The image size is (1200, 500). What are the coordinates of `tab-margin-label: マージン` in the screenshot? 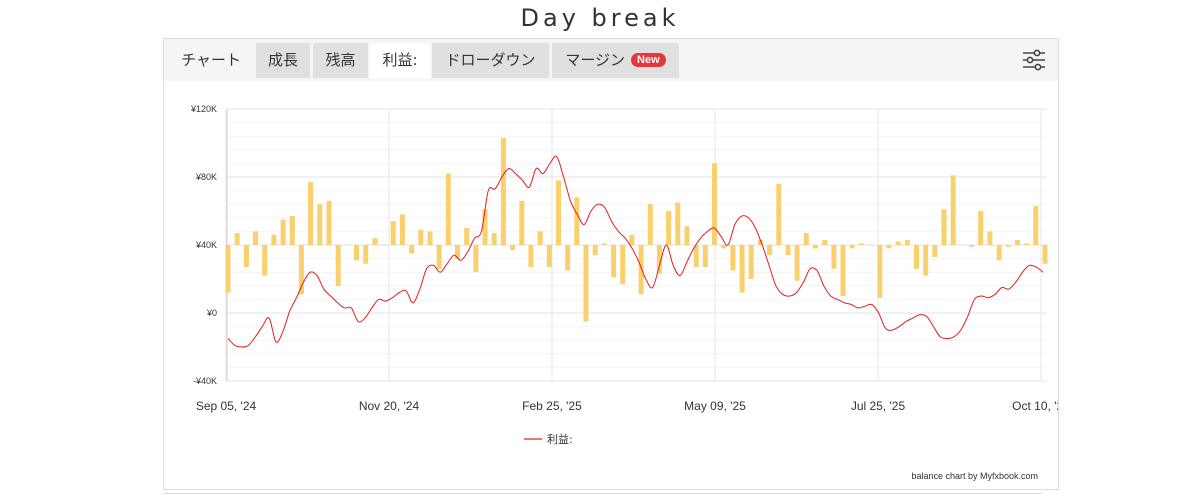 It's located at (595, 60).